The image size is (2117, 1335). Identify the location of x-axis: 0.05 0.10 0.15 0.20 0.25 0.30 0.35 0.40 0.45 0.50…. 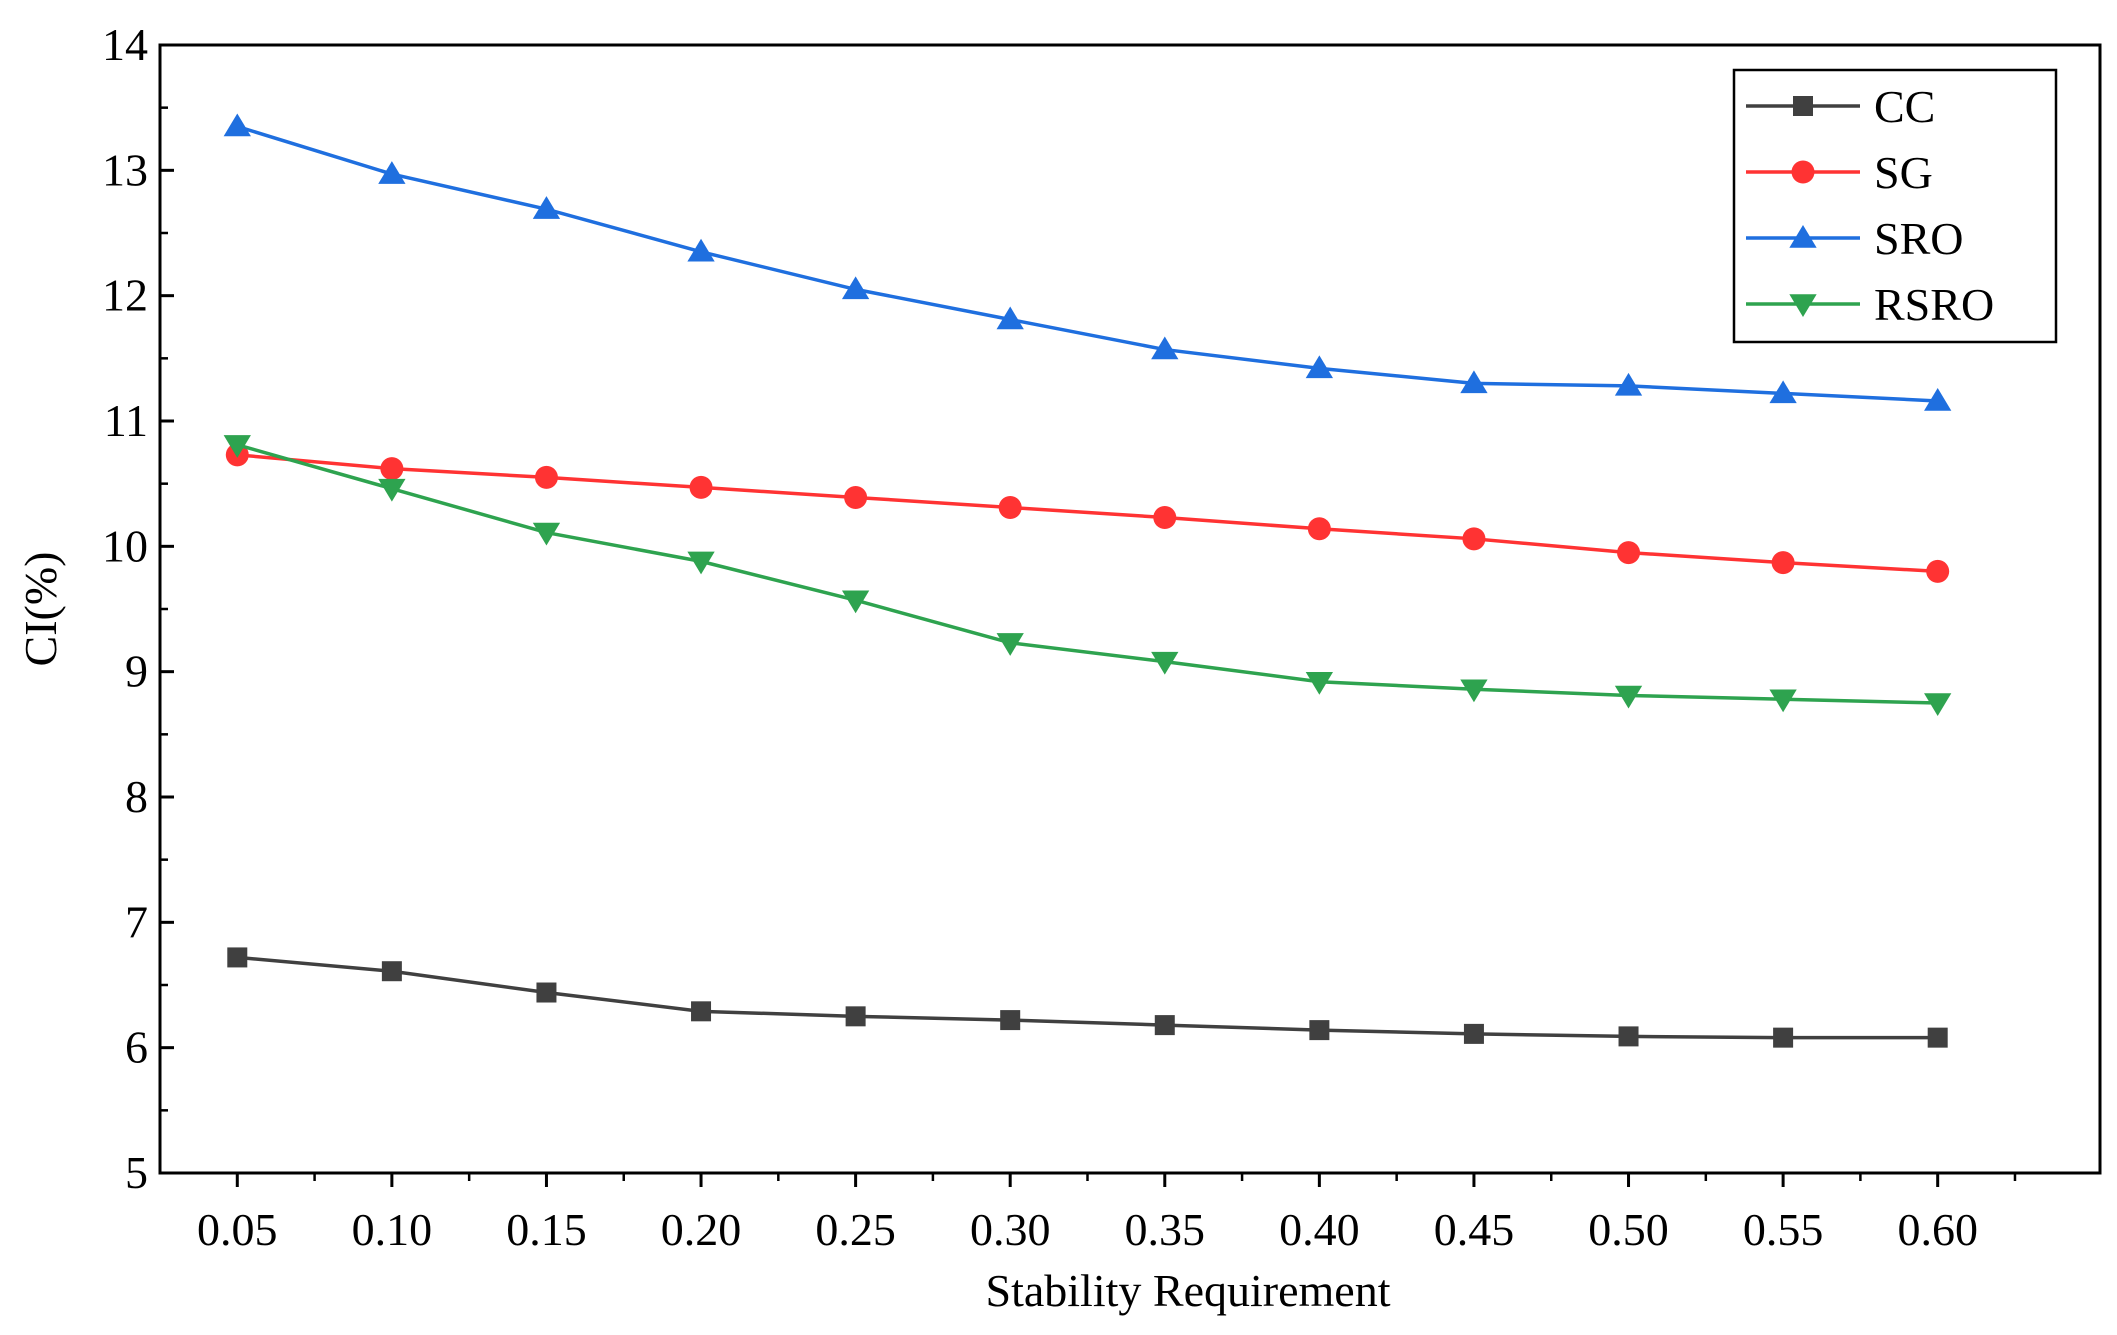
(1107, 1214).